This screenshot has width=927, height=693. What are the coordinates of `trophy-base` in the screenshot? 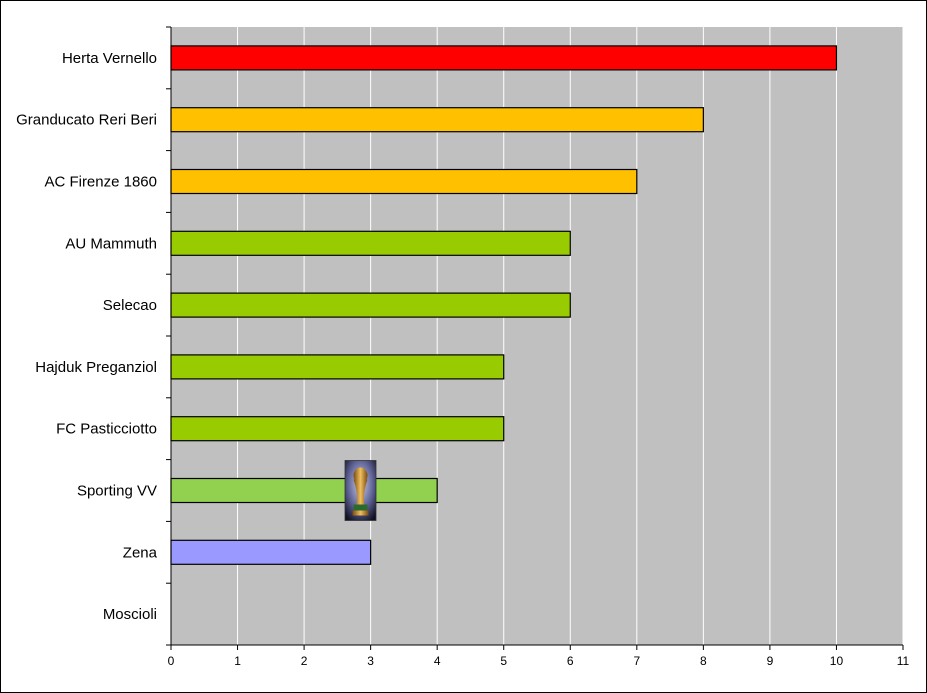 It's located at (360, 513).